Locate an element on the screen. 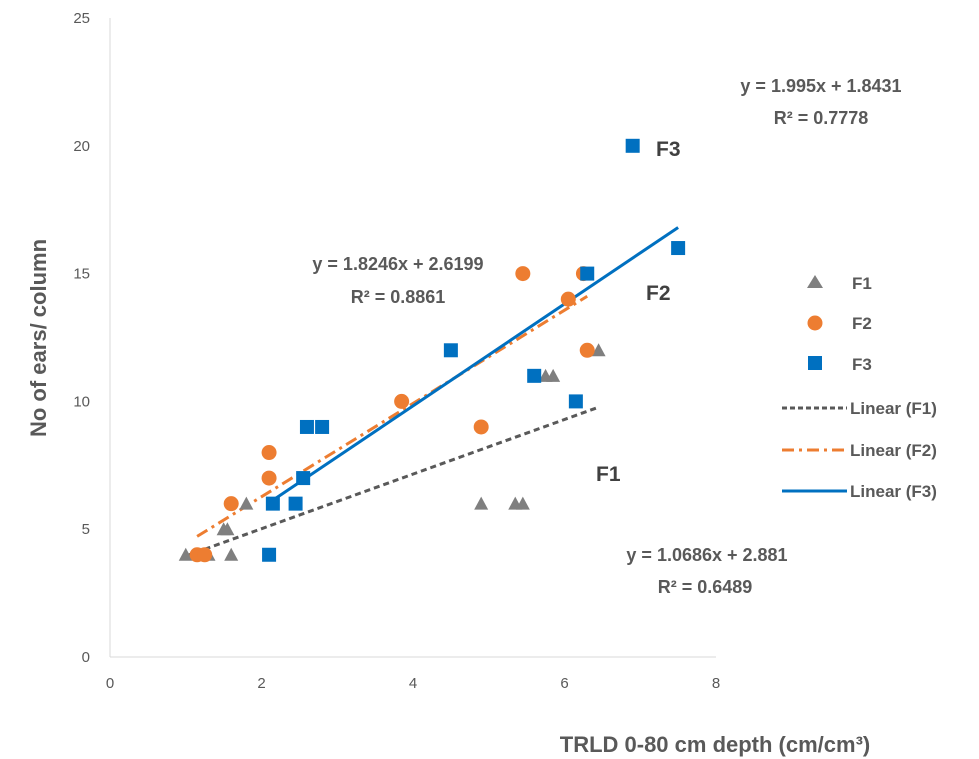 The height and width of the screenshot is (759, 979). y-tick-label: 0 is located at coordinates (86, 657).